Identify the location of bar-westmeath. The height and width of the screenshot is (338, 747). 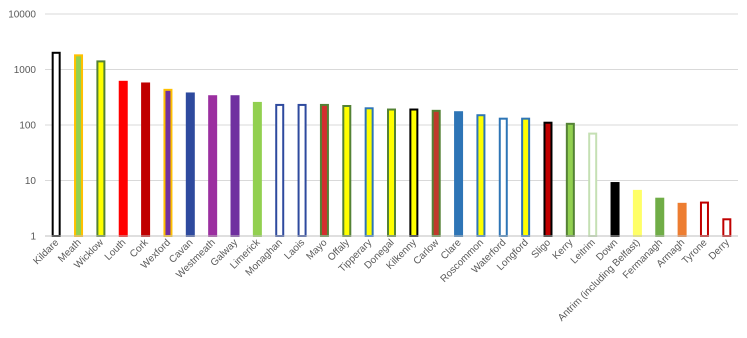
(213, 166).